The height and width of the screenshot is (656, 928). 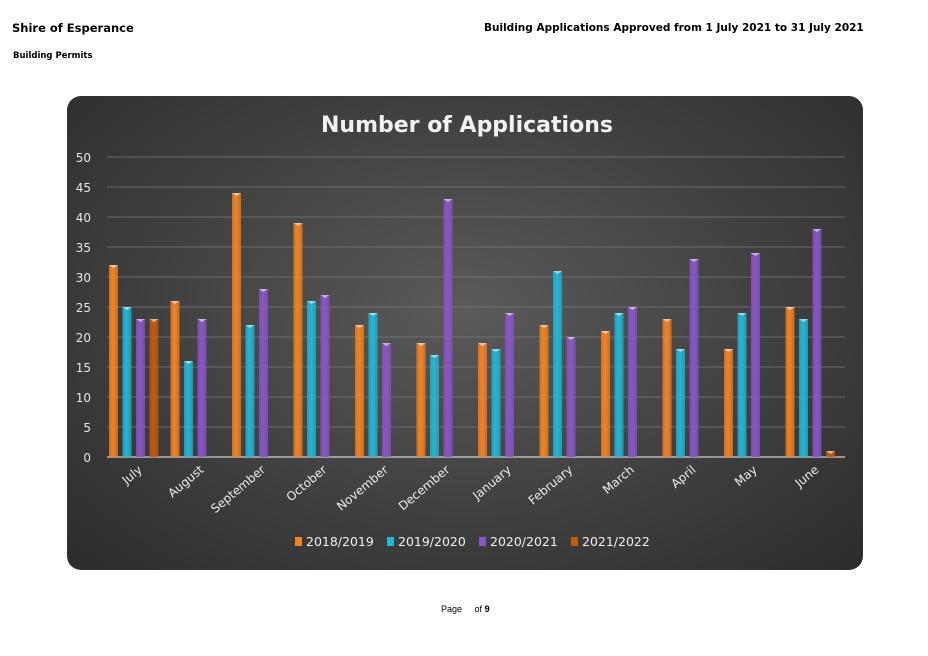 I want to click on x-tick-label: October, so click(x=307, y=484).